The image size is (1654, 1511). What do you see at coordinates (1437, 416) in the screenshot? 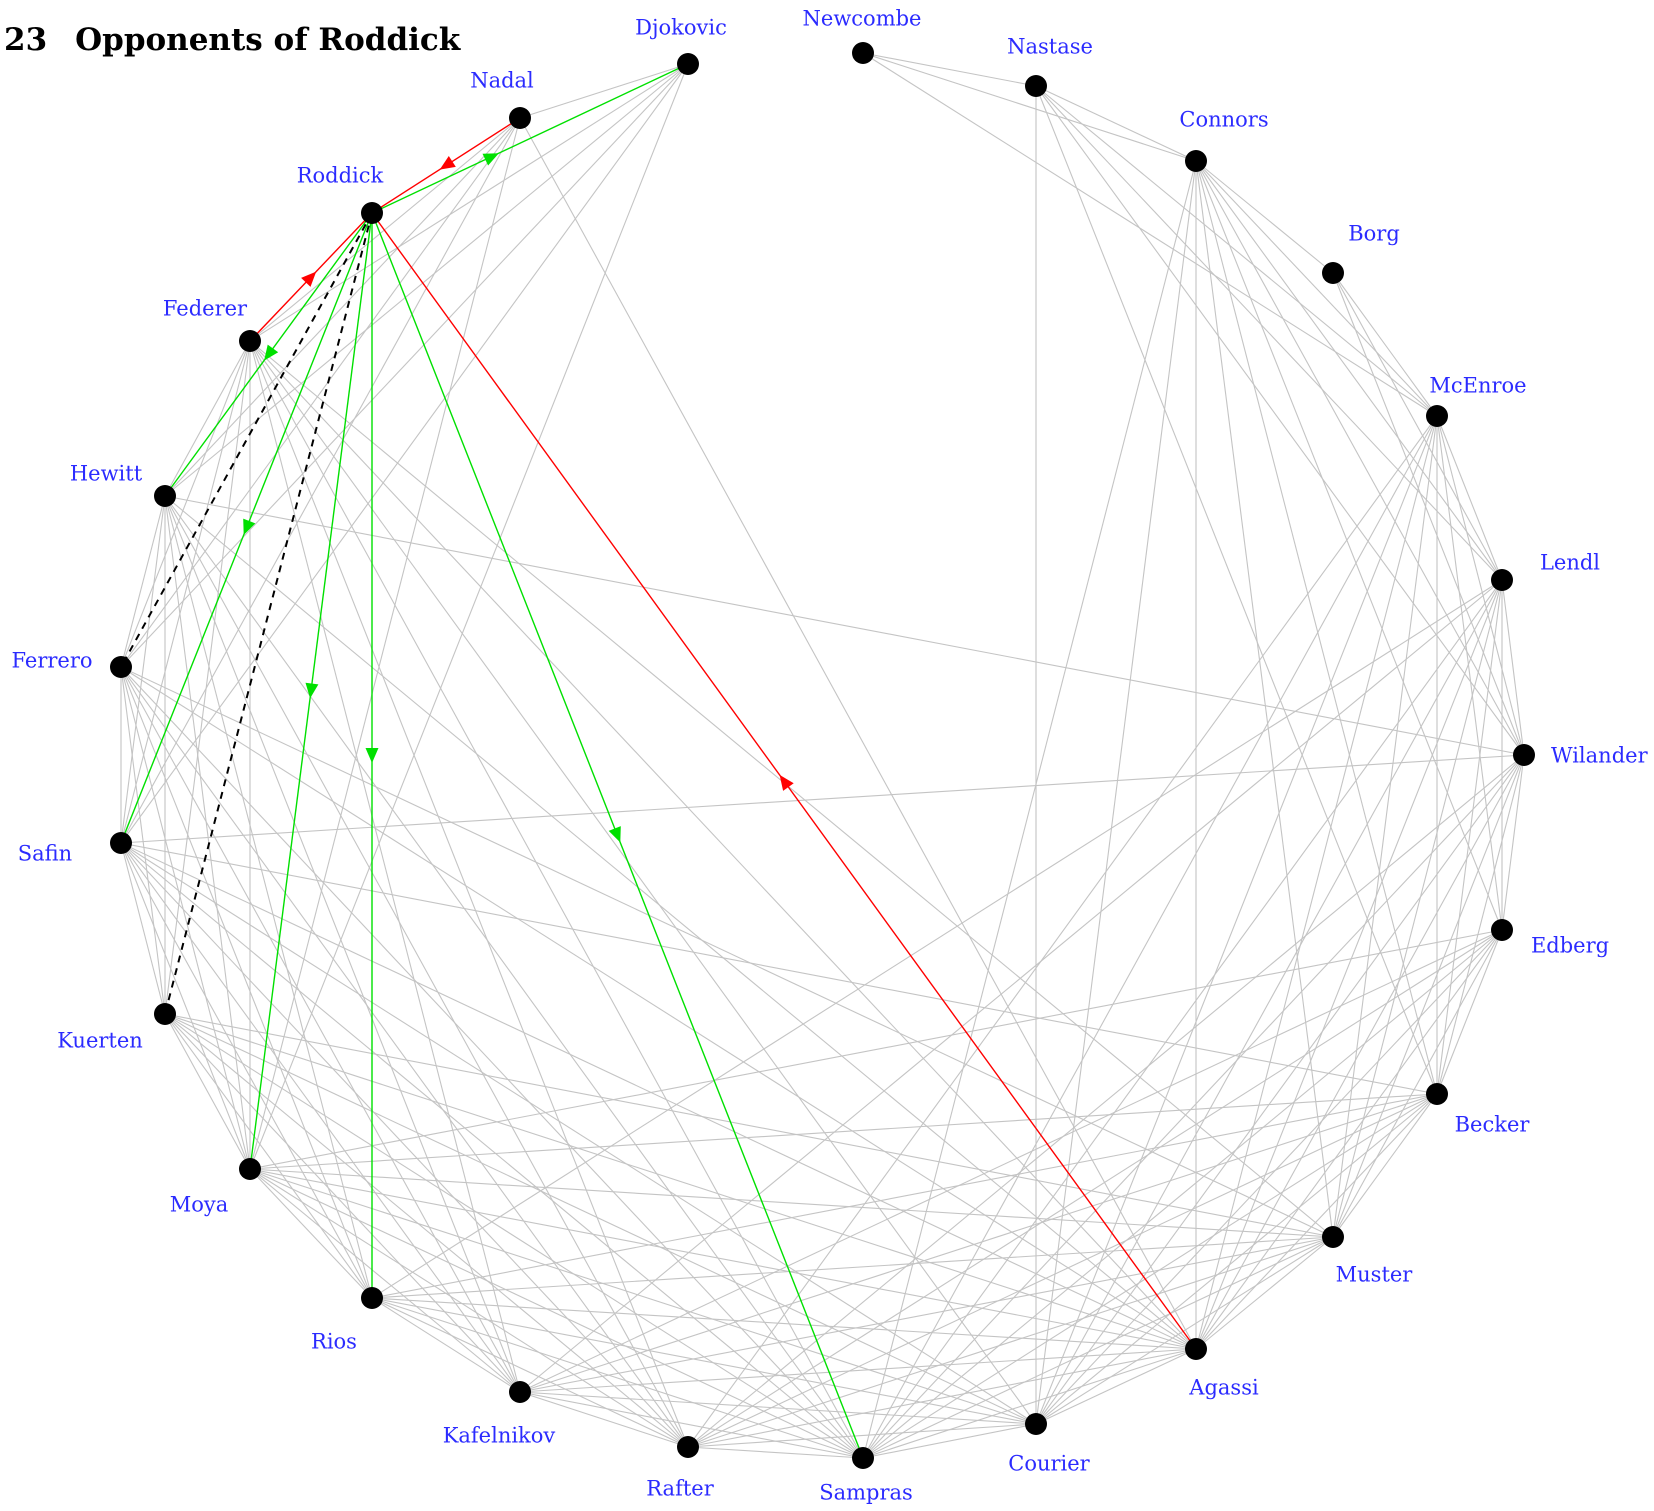
I see `node-mcenroe` at bounding box center [1437, 416].